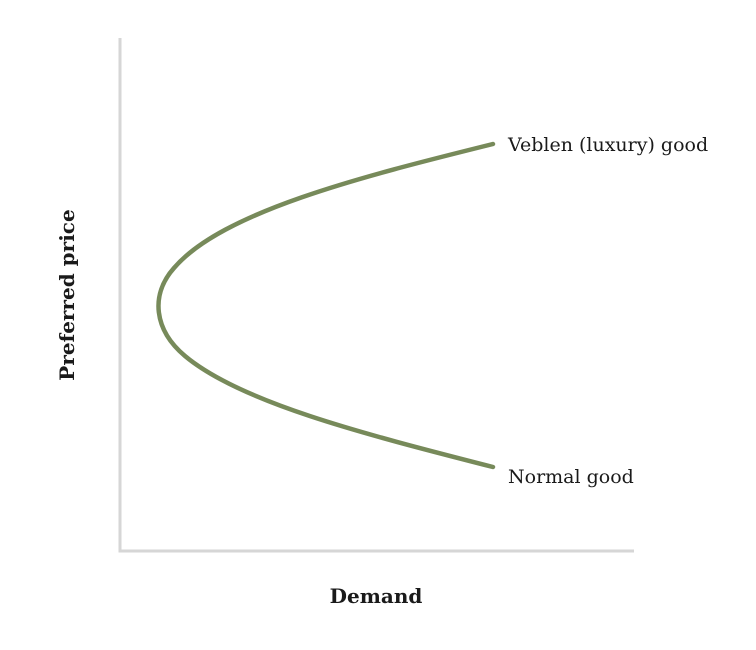 Image resolution: width=756 pixels, height=650 pixels. Describe the element at coordinates (607, 145) in the screenshot. I see `veblen-good-label: Veblen (luxury) good` at that location.